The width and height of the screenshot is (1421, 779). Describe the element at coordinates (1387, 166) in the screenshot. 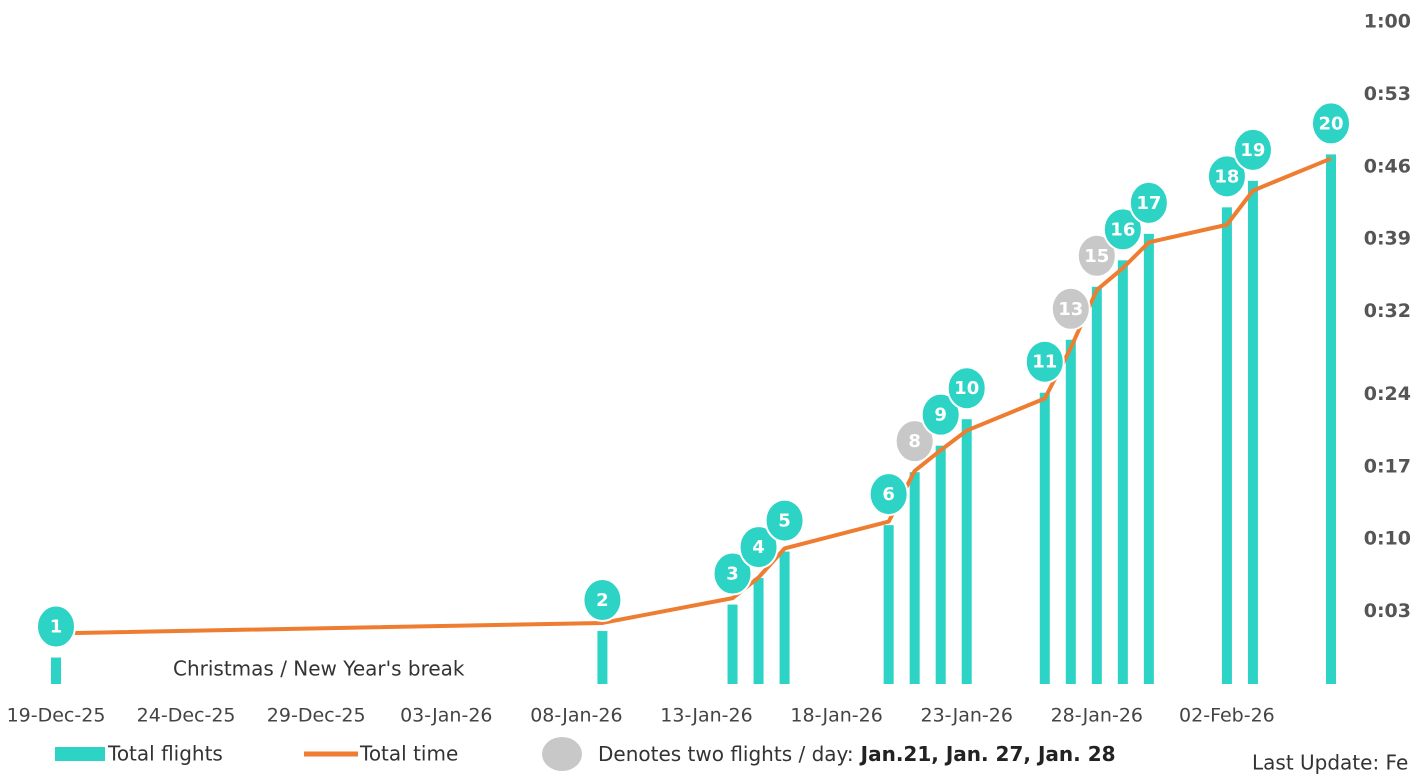

I see `y2-tick-label: 0:46` at that location.